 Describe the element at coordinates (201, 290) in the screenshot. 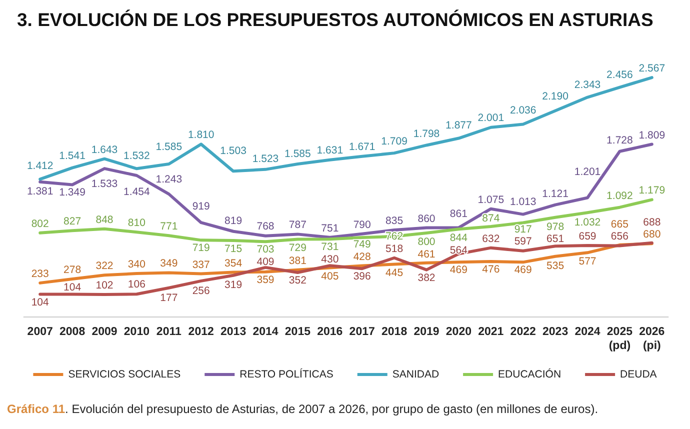

I see `data-label: 256` at that location.